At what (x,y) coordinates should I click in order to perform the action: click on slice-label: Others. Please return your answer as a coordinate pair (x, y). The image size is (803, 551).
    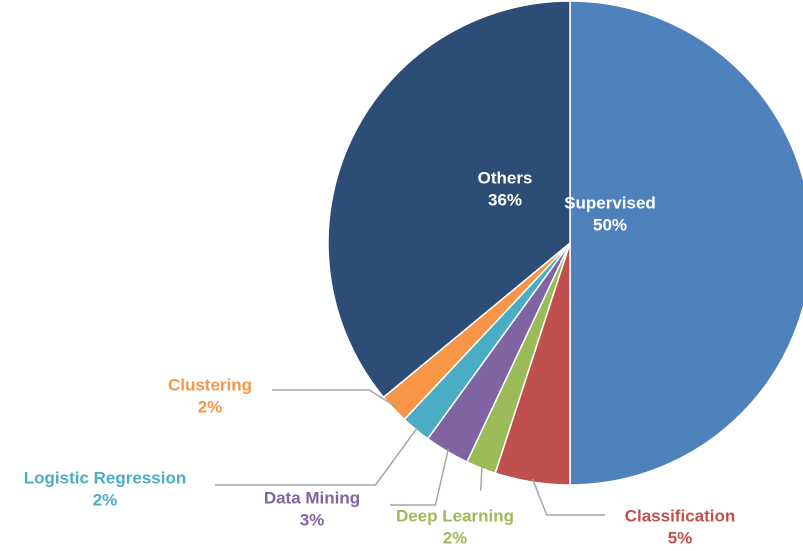
    Looking at the image, I should click on (505, 177).